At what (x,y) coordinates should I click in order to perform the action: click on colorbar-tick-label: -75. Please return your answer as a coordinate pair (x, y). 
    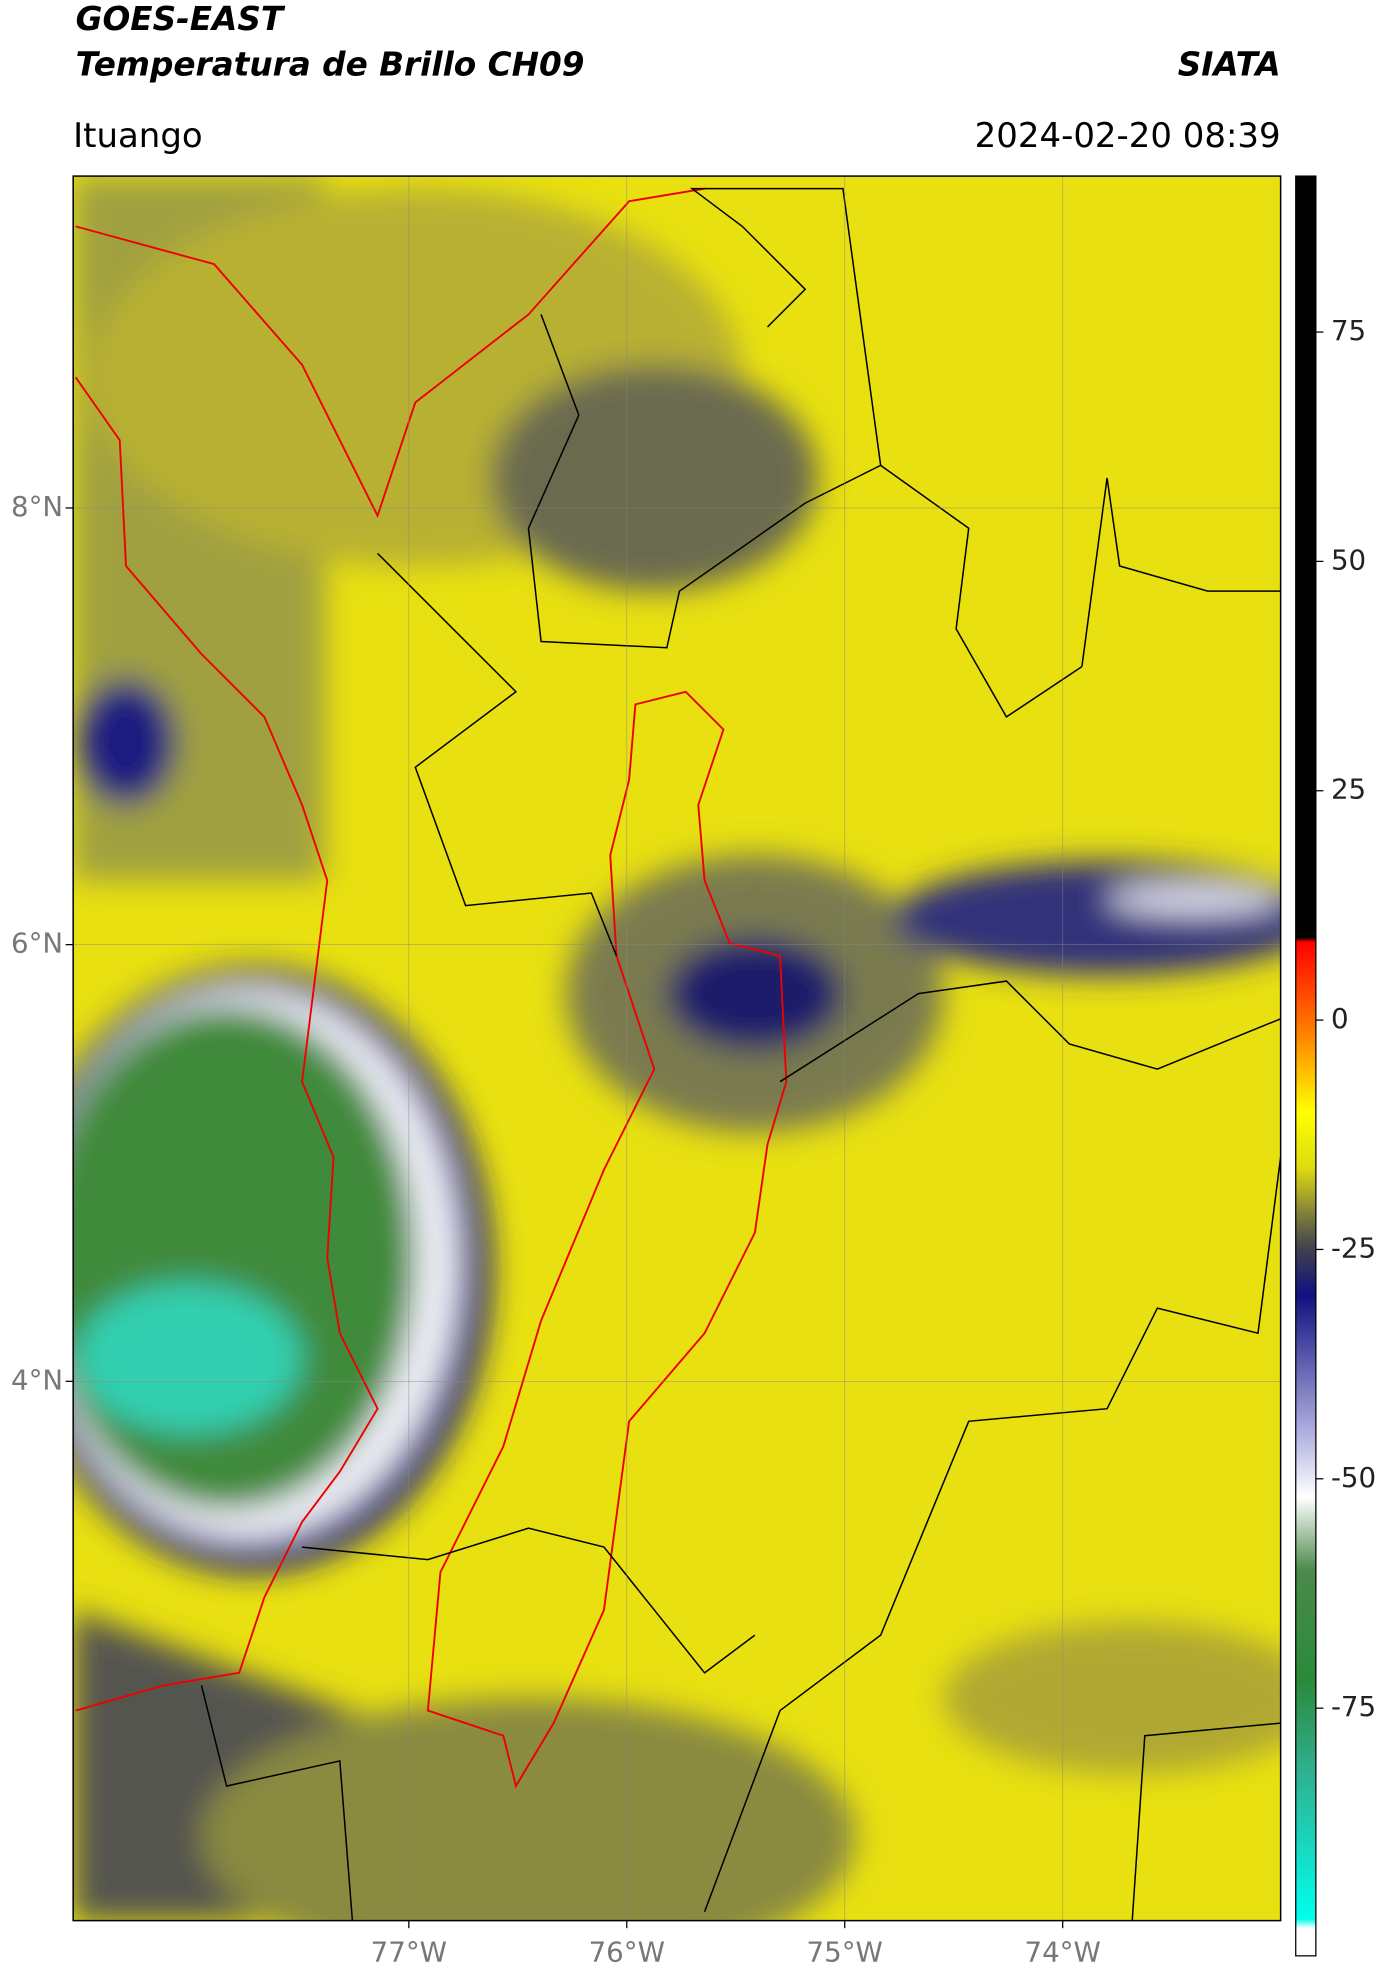
    Looking at the image, I should click on (1353, 1706).